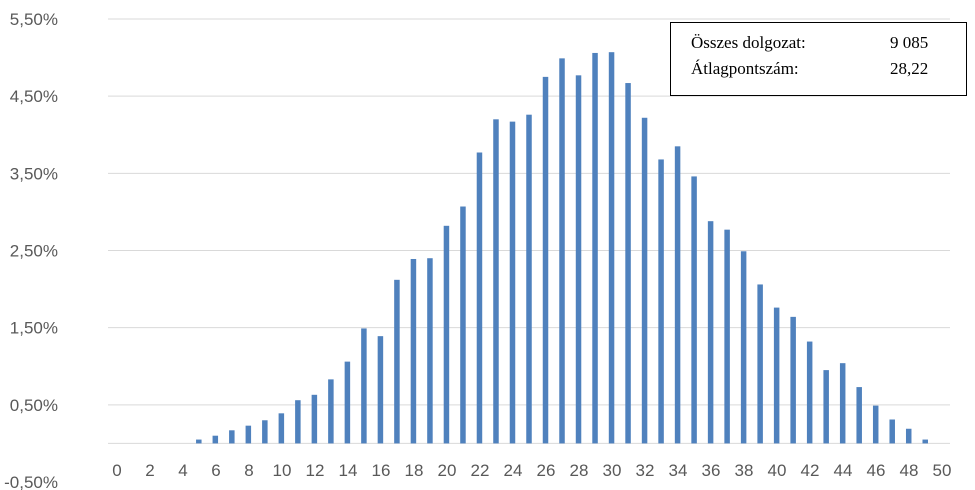 This screenshot has width=975, height=490. Describe the element at coordinates (116, 470) in the screenshot. I see `x-tick-label: 0` at that location.